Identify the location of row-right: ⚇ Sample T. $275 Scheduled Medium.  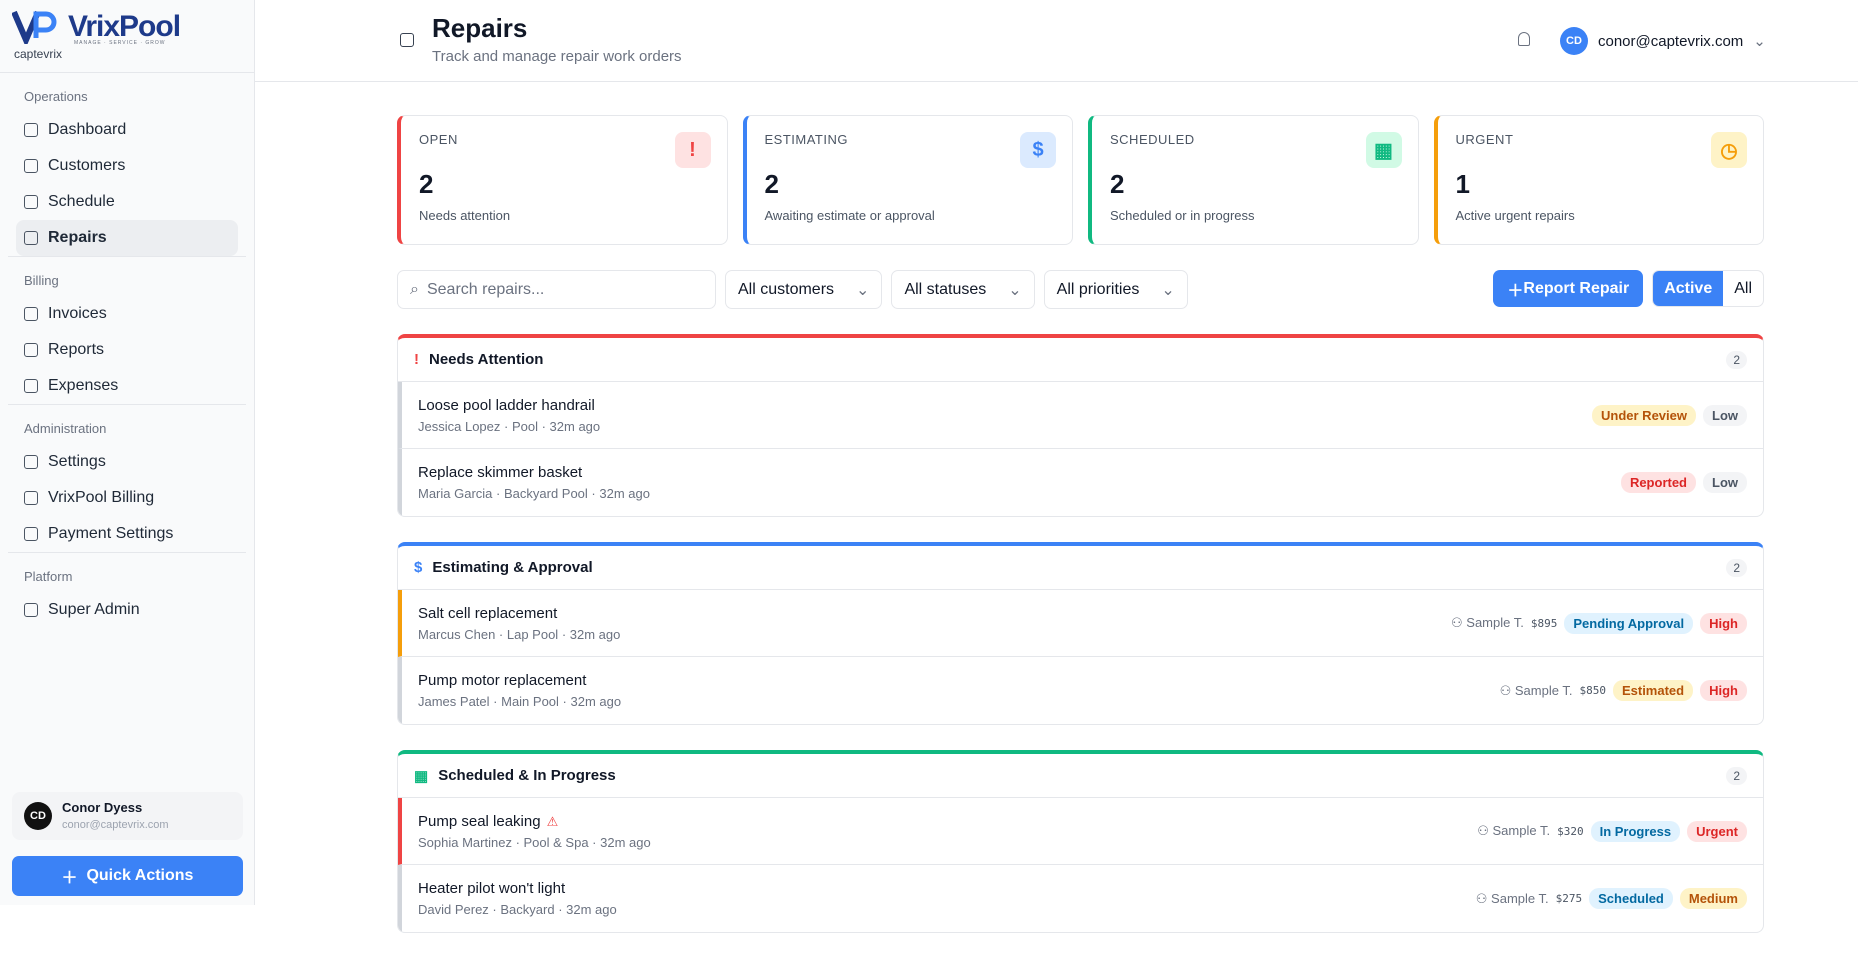
(1611, 898).